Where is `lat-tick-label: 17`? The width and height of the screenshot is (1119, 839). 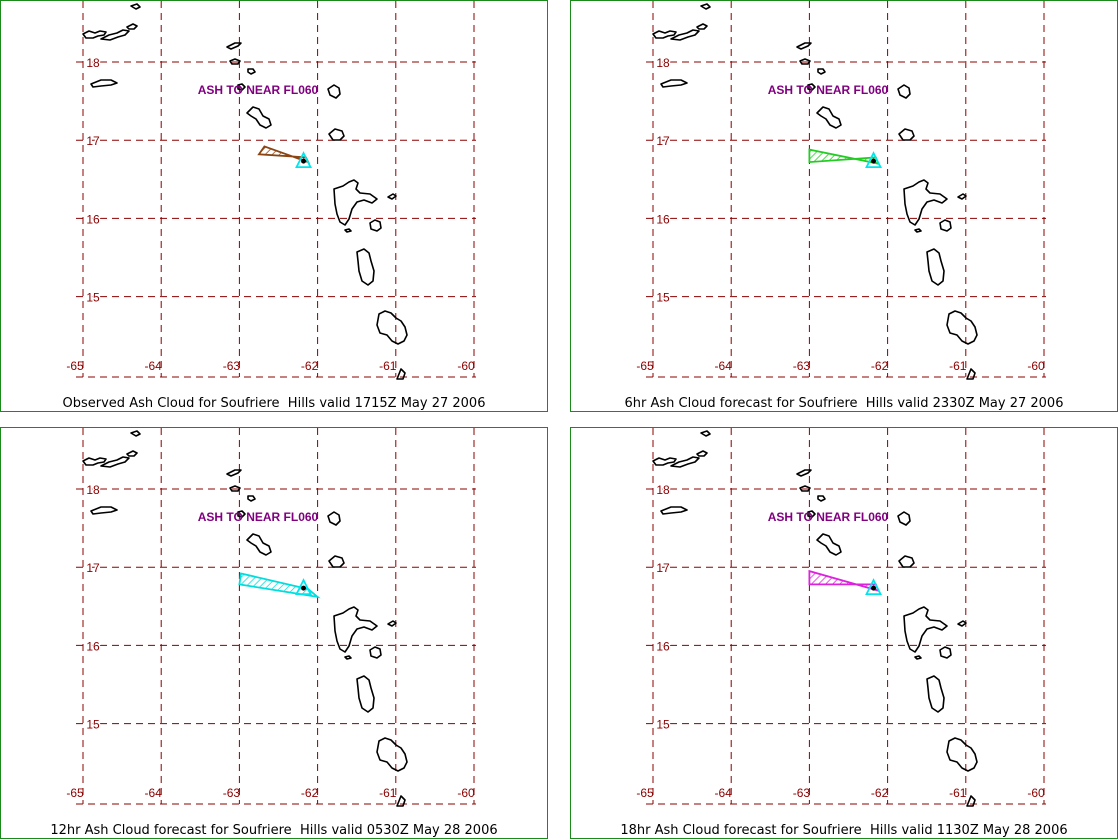 lat-tick-label: 17 is located at coordinates (663, 141).